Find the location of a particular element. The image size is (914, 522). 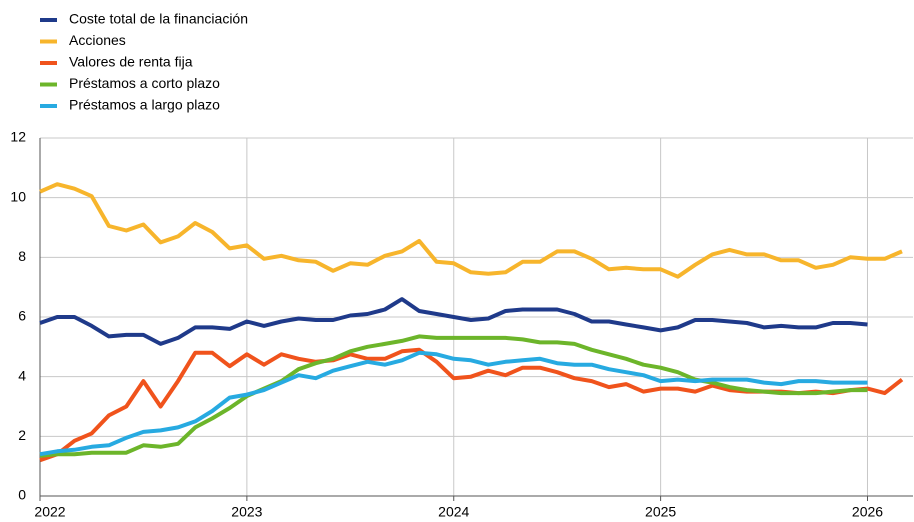

y-tick-label: 4 is located at coordinates (22, 375).